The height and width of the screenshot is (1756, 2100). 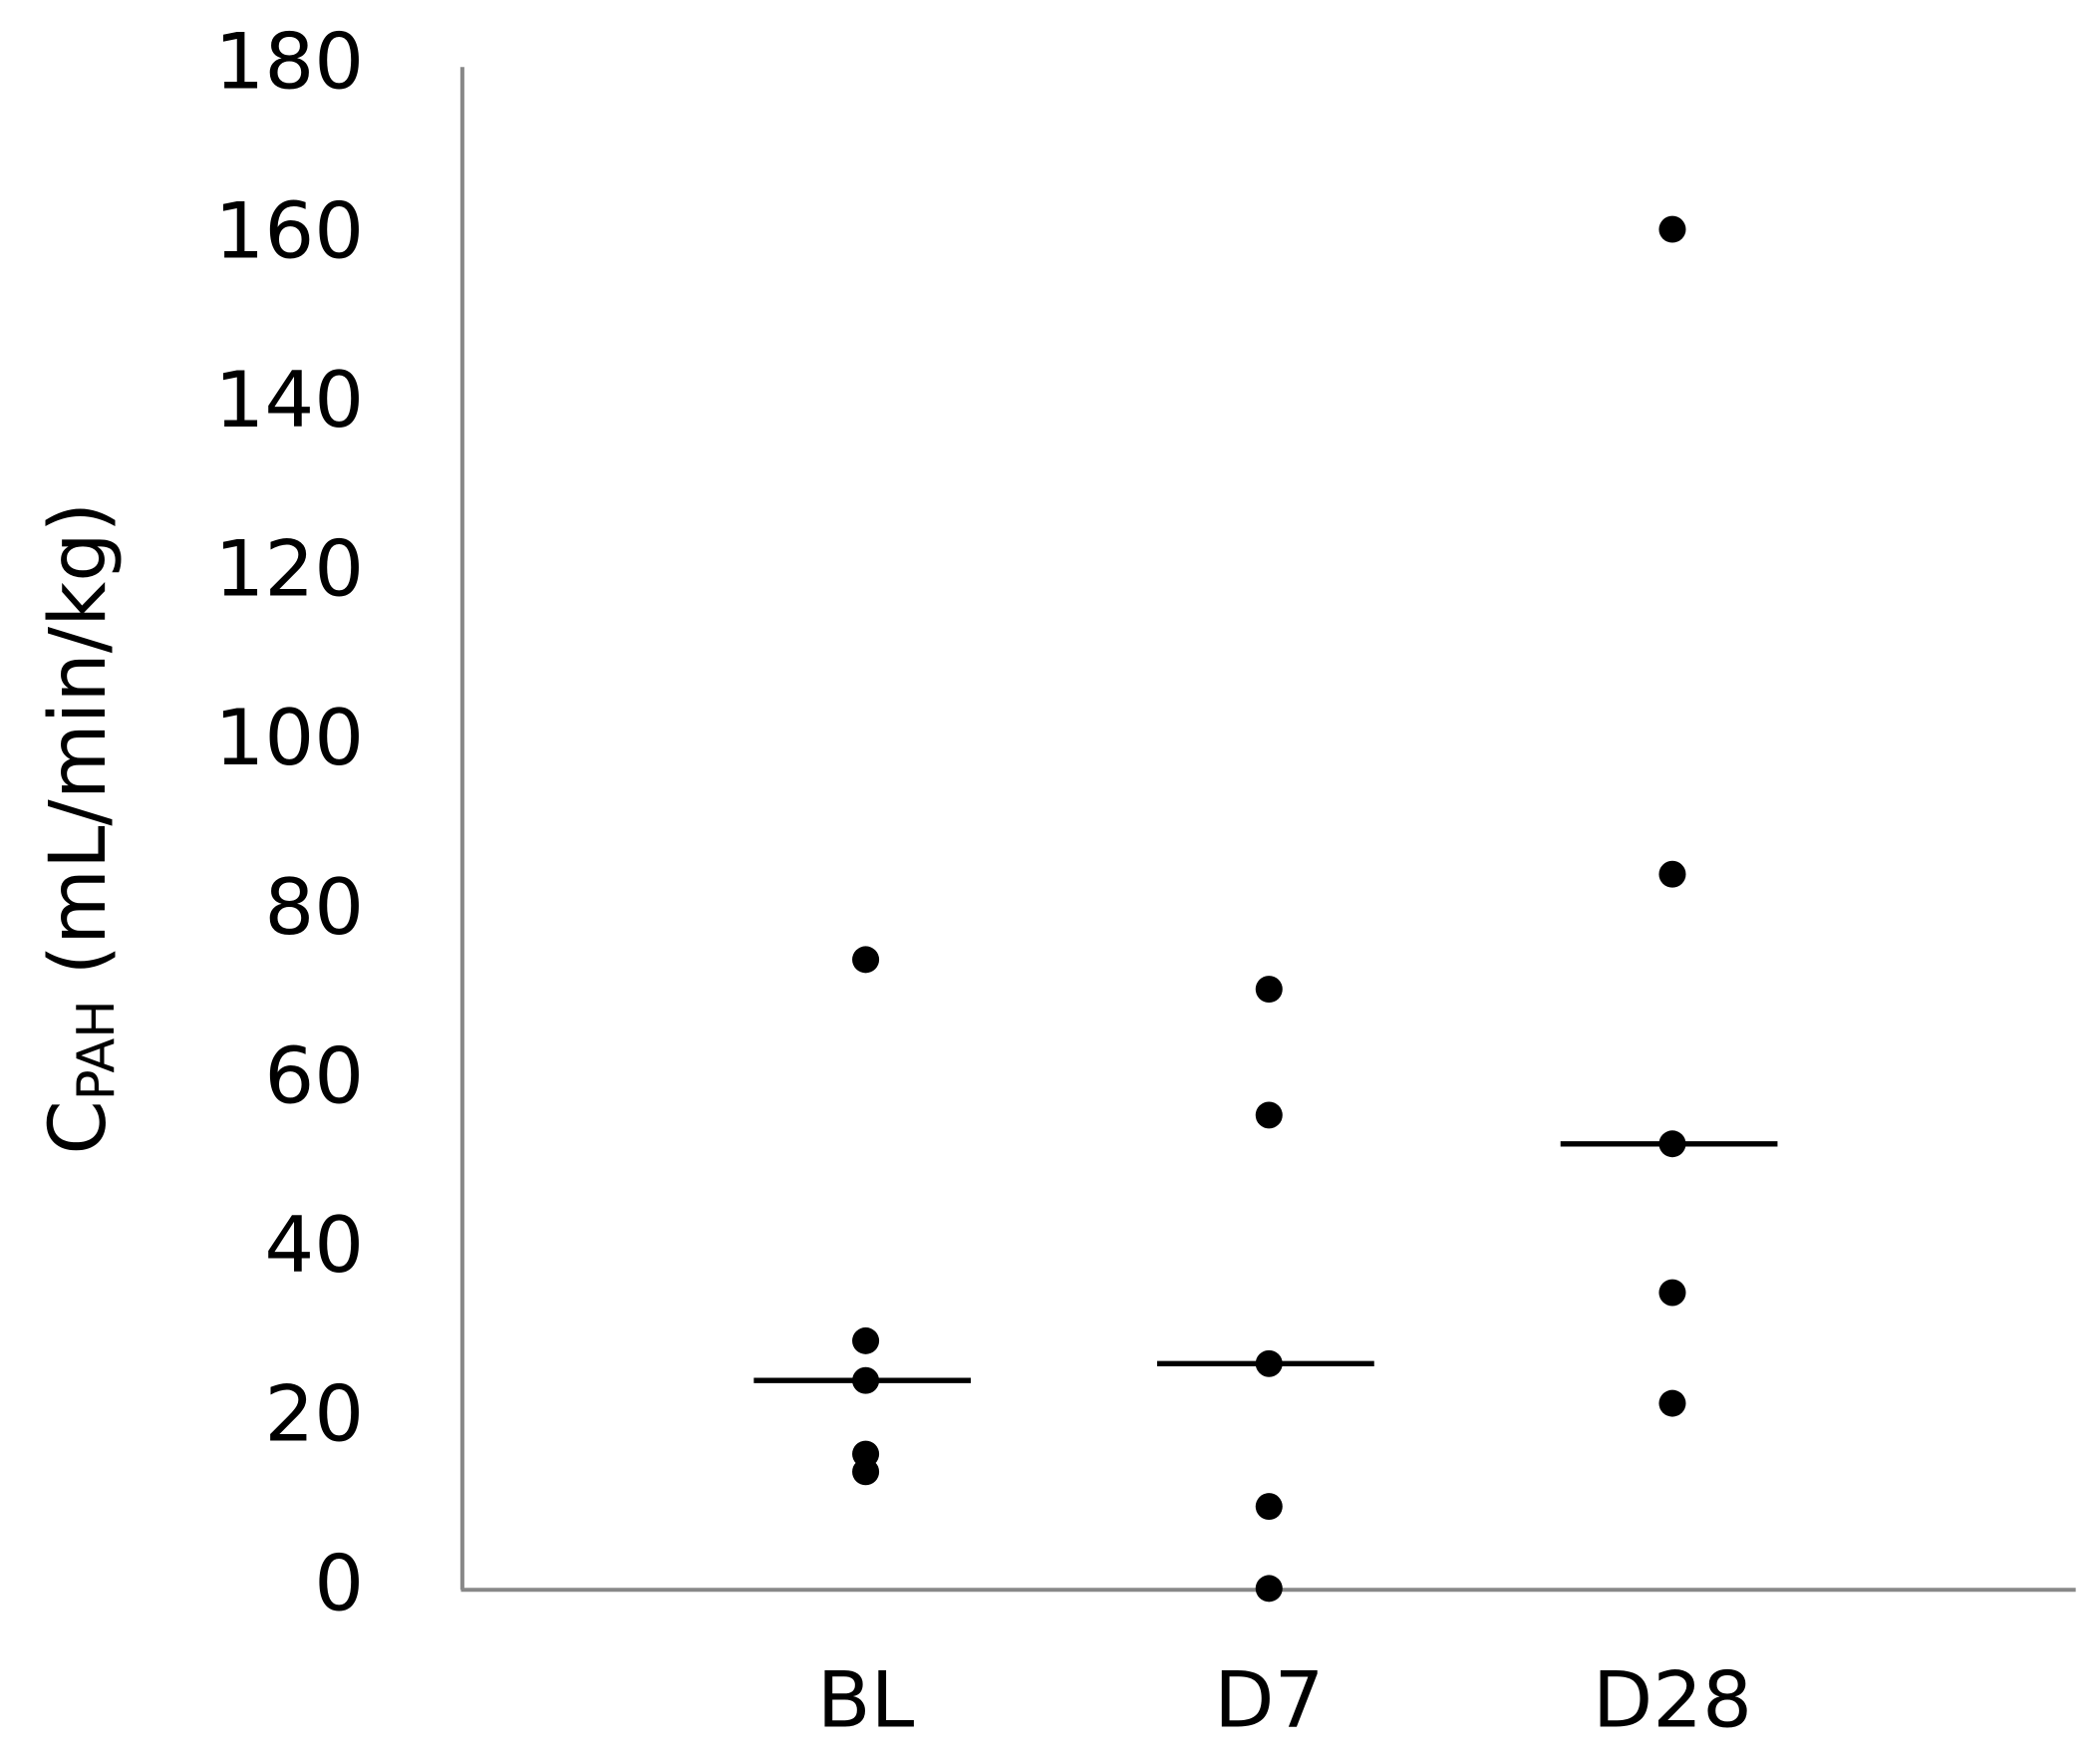 What do you see at coordinates (289, 230) in the screenshot?
I see `y-tick-label: 160` at bounding box center [289, 230].